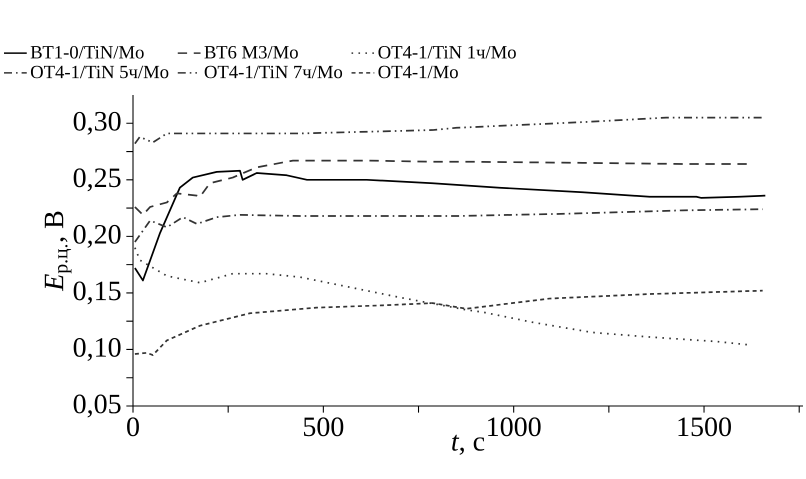  What do you see at coordinates (468, 444) in the screenshot?
I see `x-axis-title: t, с` at bounding box center [468, 444].